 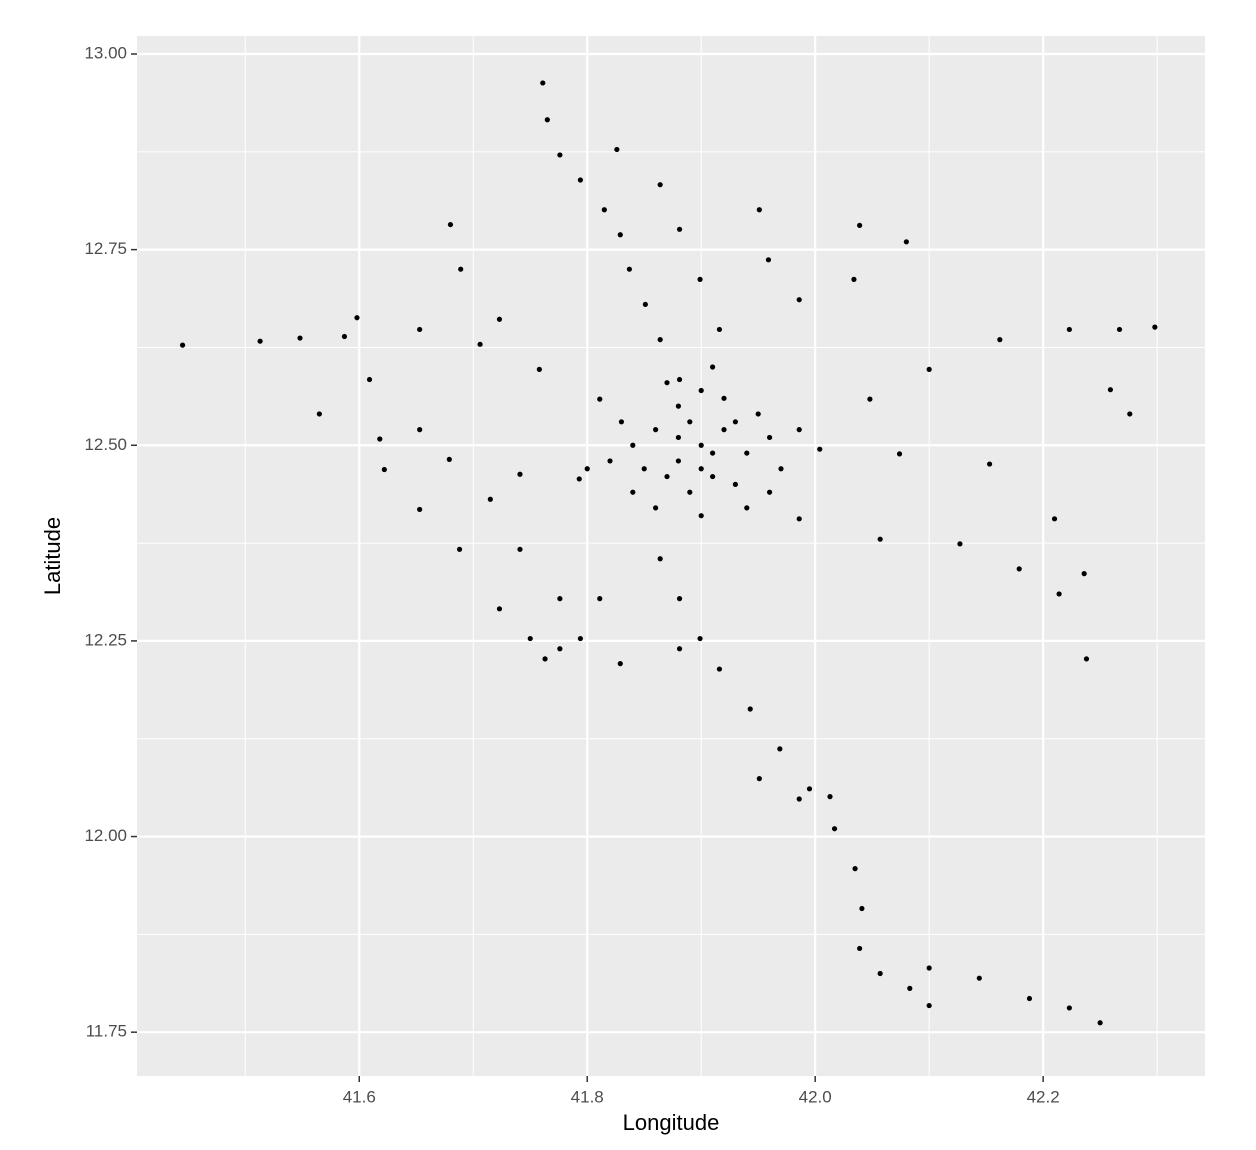 I want to click on y-tick-label: 12.75, so click(x=105, y=248).